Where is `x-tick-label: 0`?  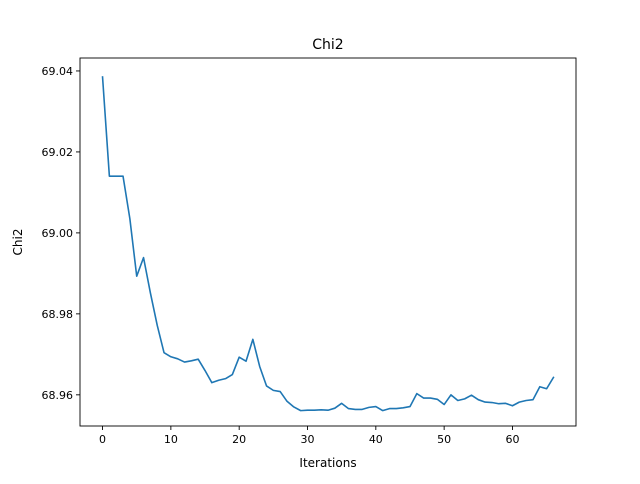 x-tick-label: 0 is located at coordinates (102, 439).